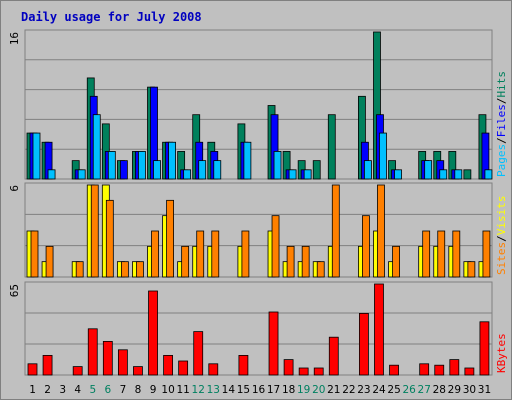  Describe the element at coordinates (469, 390) in the screenshot. I see `x-tick-label: 30` at that location.